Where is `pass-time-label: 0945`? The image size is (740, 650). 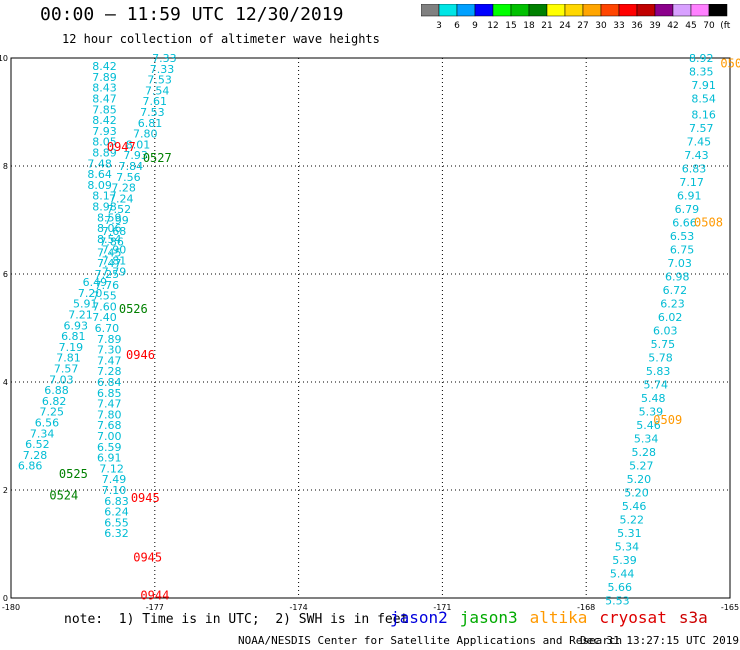 pass-time-label: 0945 is located at coordinates (147, 558).